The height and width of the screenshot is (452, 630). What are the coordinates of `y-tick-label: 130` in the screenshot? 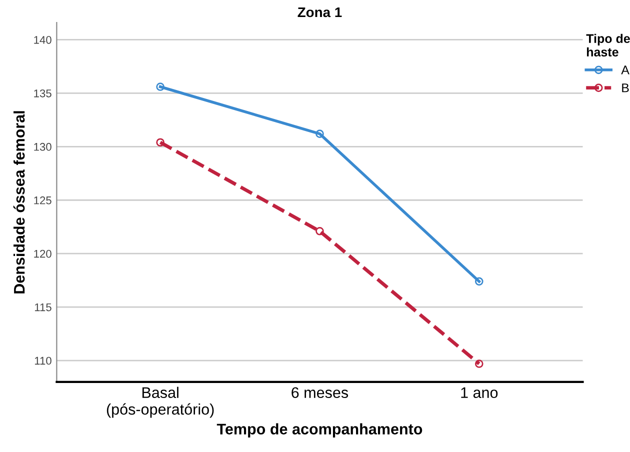 It's located at (43, 146).